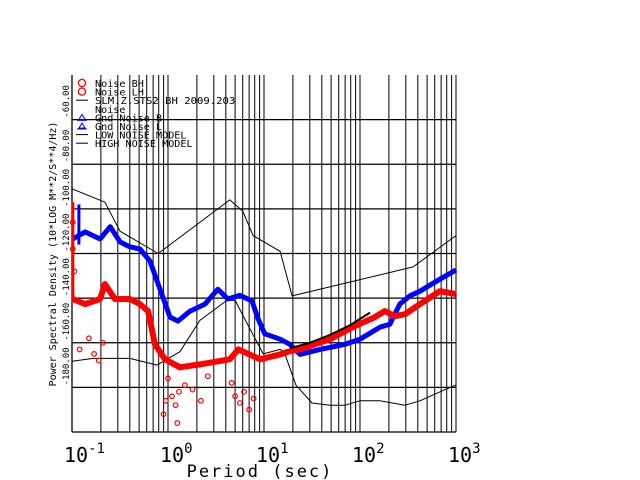 The width and height of the screenshot is (640, 480). I want to click on x-tick-label: 10⁻¹, so click(84, 454).